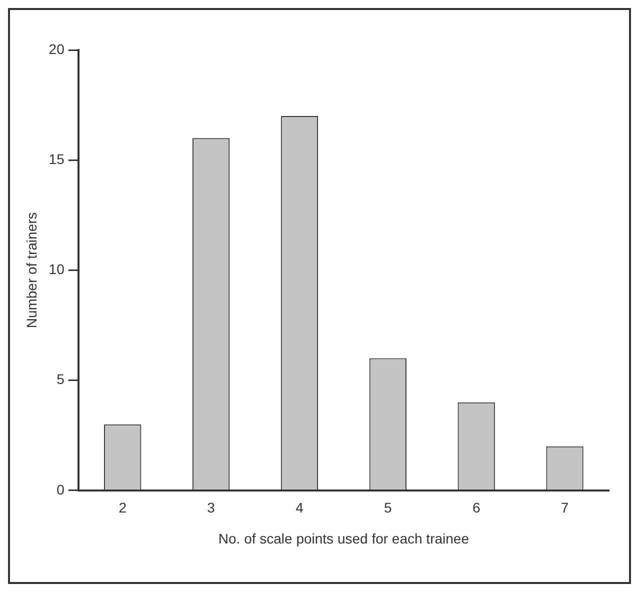 This screenshot has height=592, width=639. What do you see at coordinates (56, 48) in the screenshot?
I see `y-tick-label: 20` at bounding box center [56, 48].